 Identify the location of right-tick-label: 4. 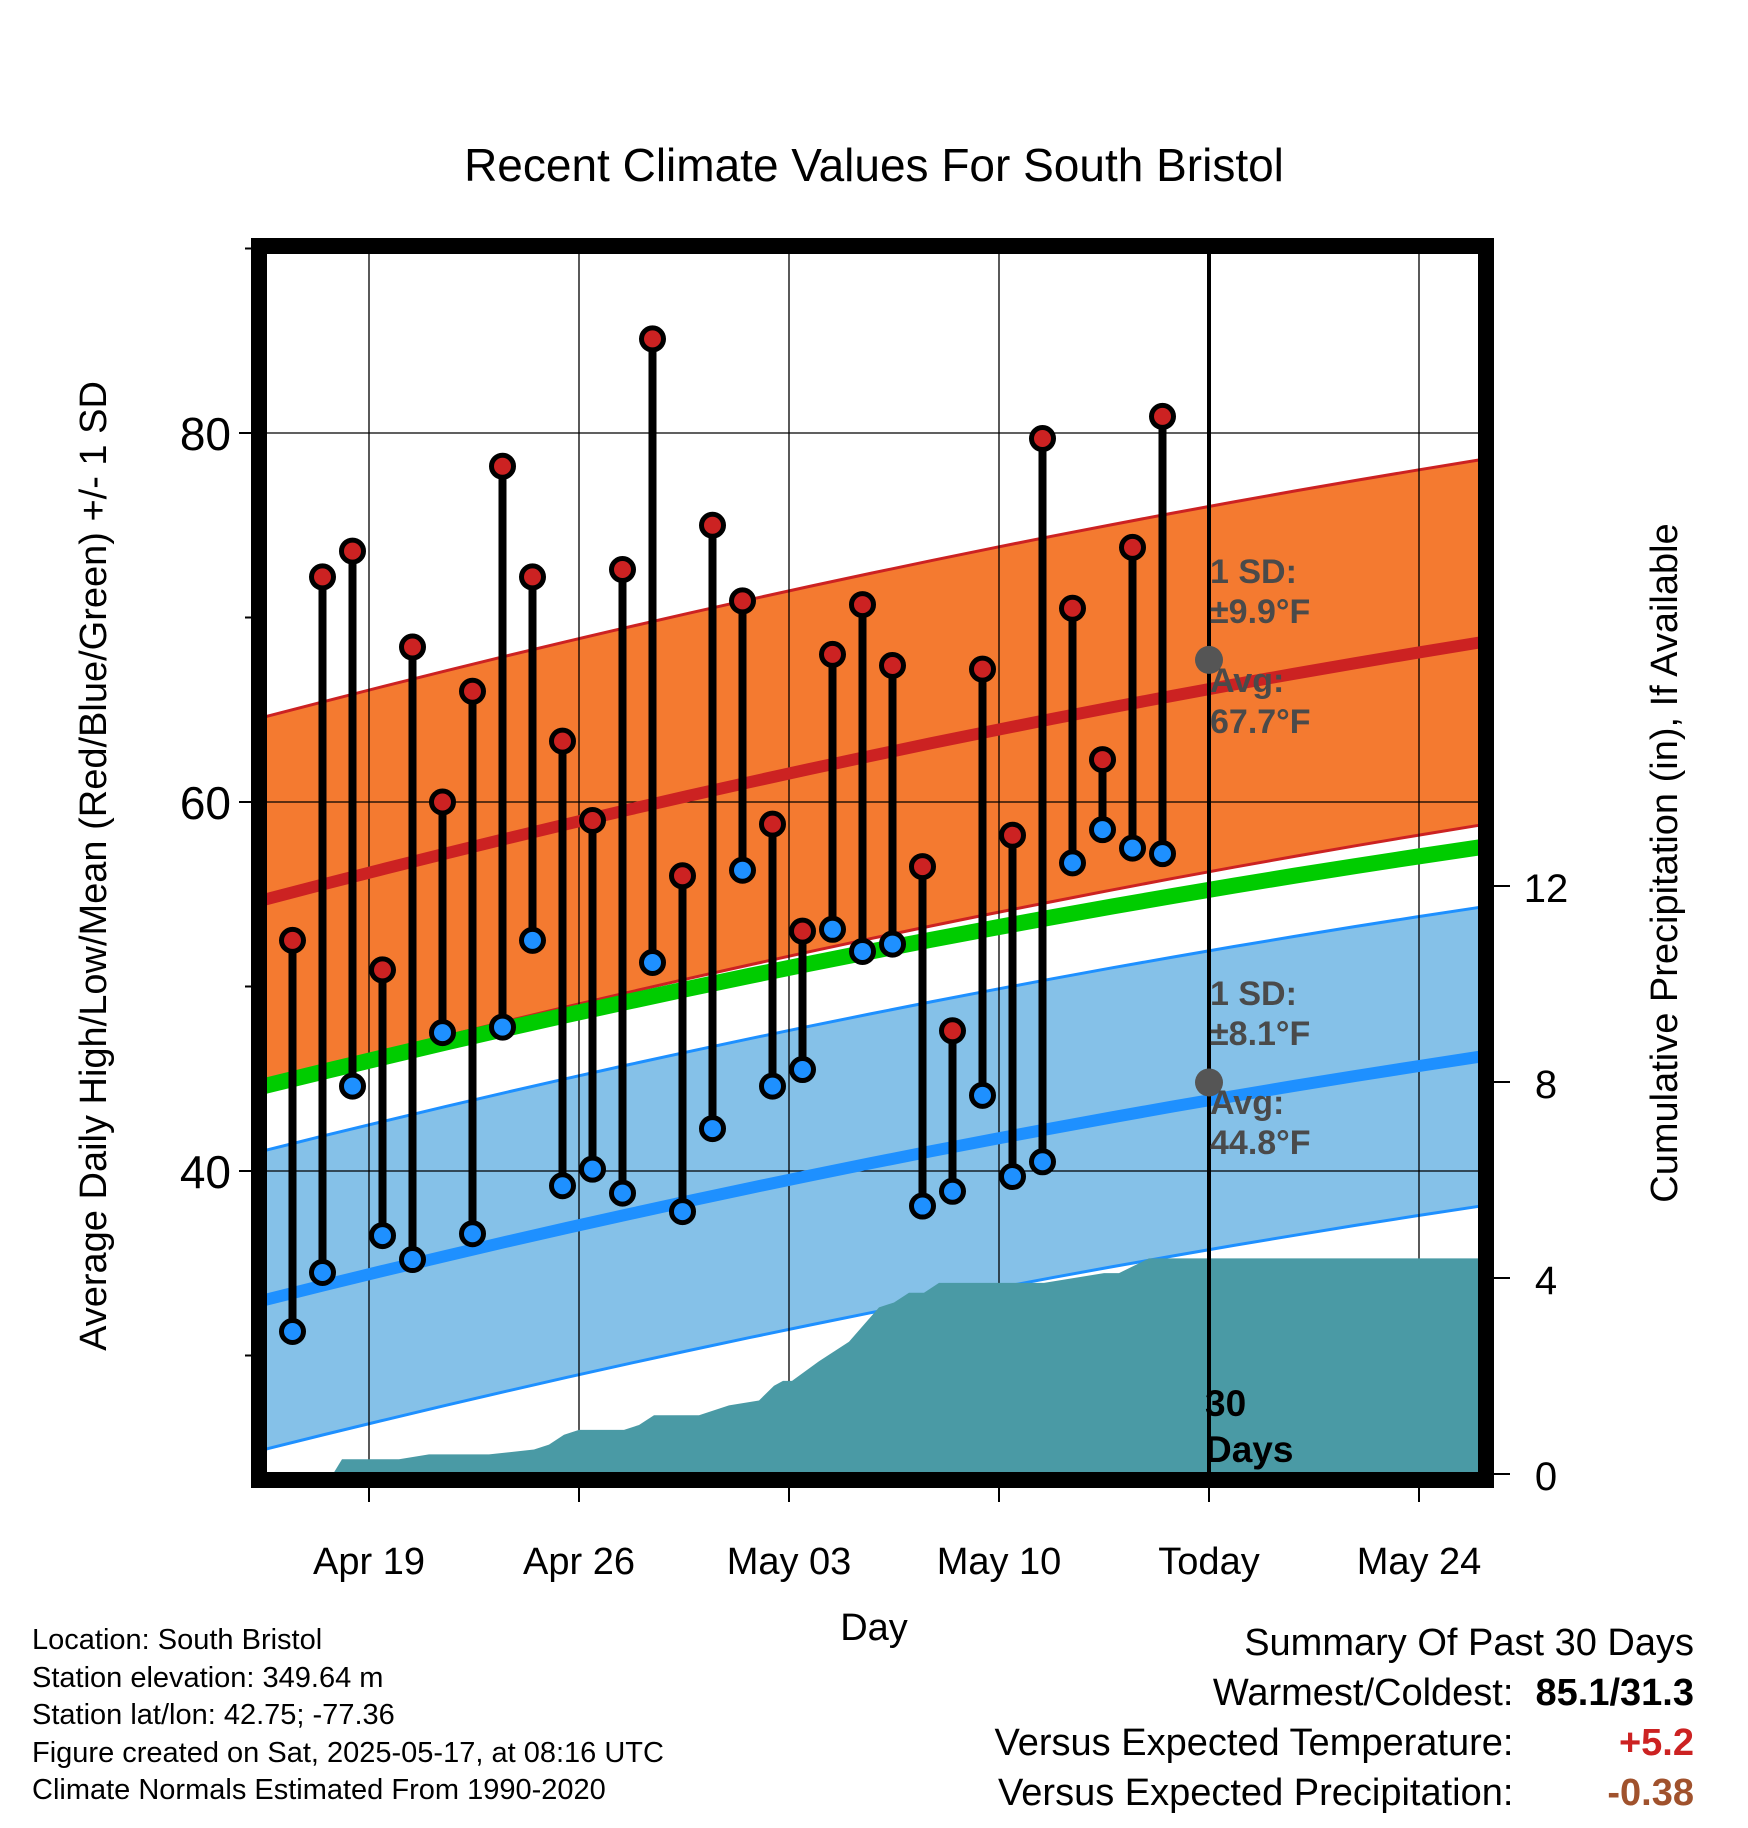
(1546, 1281).